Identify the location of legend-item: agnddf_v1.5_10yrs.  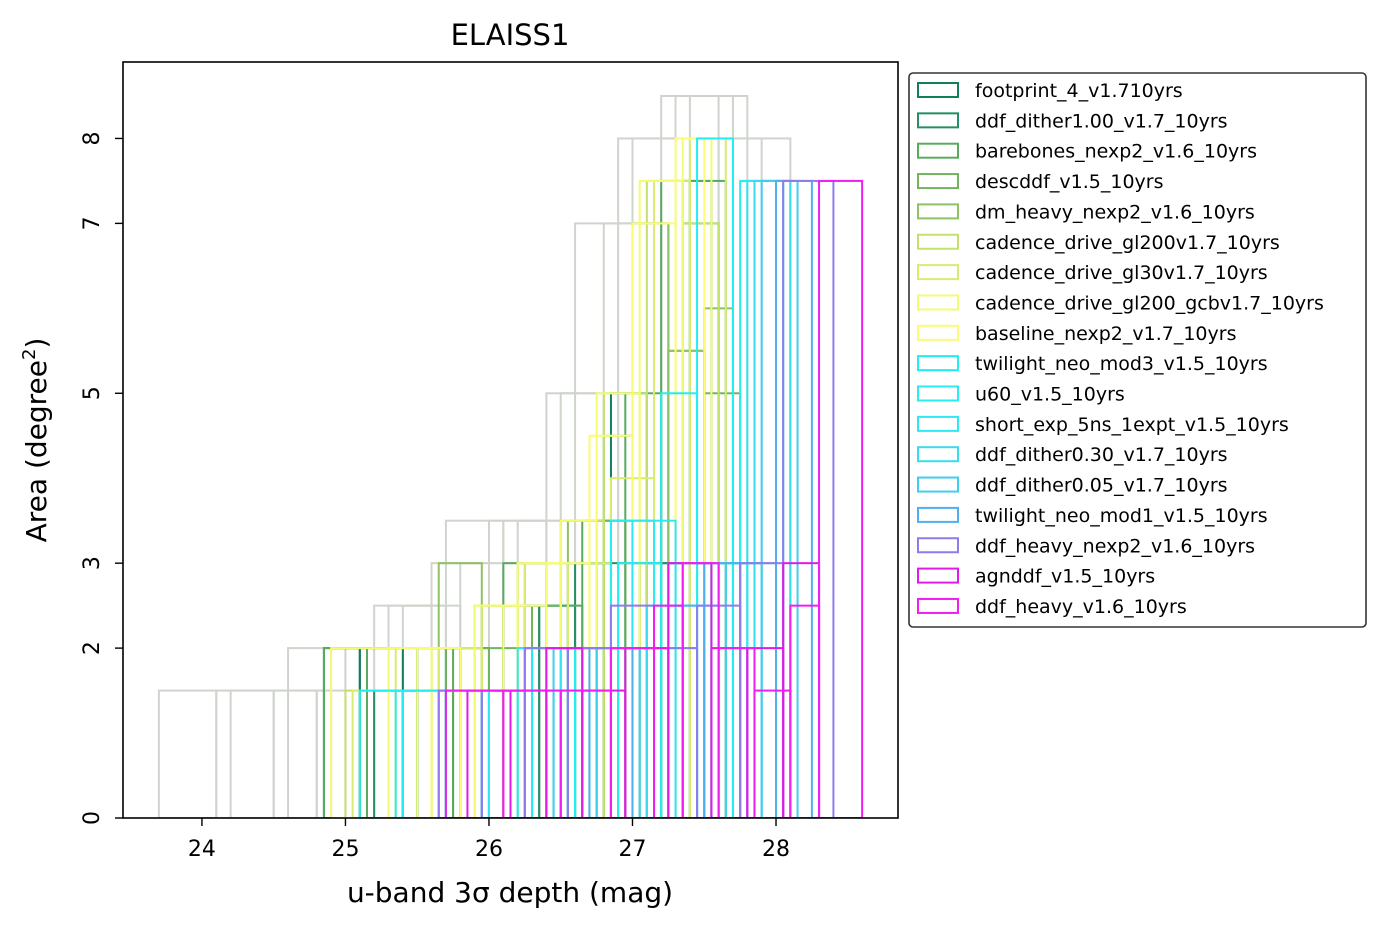
(1036, 577).